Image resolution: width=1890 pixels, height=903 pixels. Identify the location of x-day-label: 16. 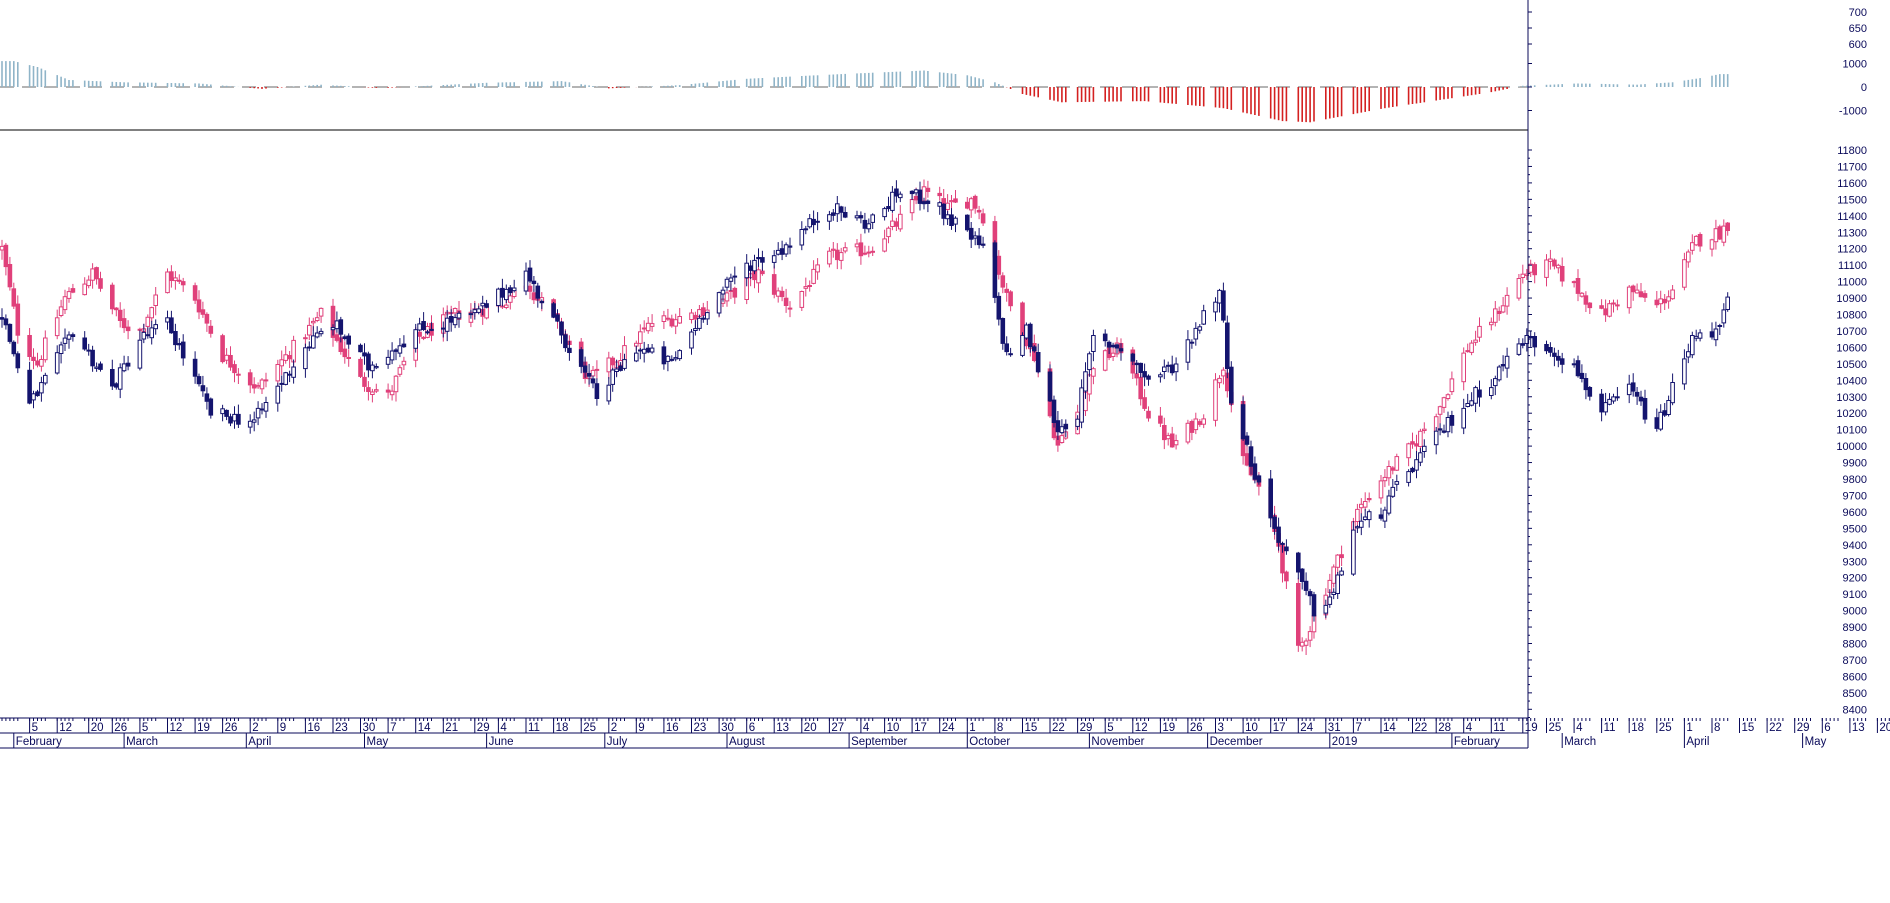
(672, 728).